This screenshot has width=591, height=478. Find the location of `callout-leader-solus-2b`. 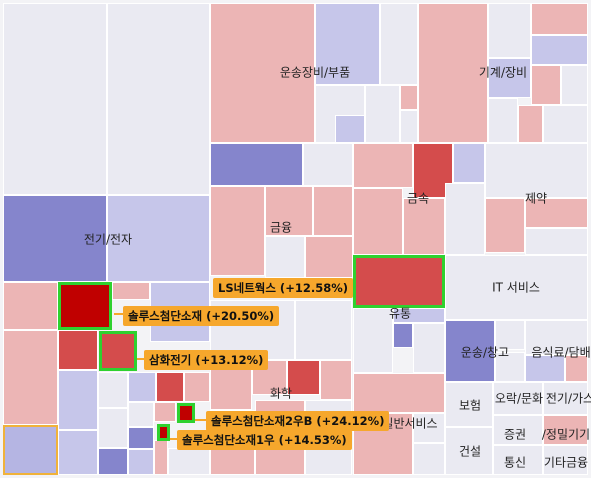

callout-leader-solus-2b is located at coordinates (201, 420).